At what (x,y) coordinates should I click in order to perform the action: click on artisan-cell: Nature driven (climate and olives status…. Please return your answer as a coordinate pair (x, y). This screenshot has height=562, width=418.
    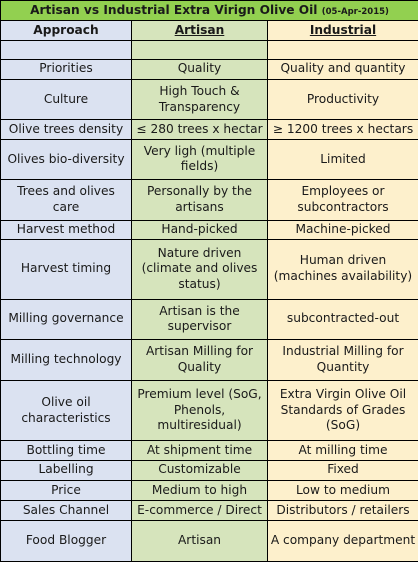
    Looking at the image, I should click on (199, 269).